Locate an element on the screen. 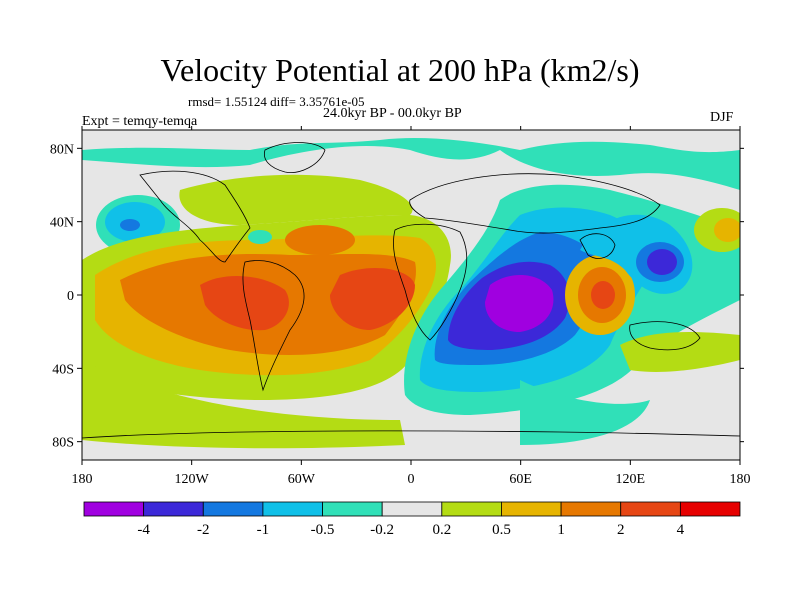 This screenshot has width=800, height=600. colorbar-label: -0.2 is located at coordinates (382, 530).